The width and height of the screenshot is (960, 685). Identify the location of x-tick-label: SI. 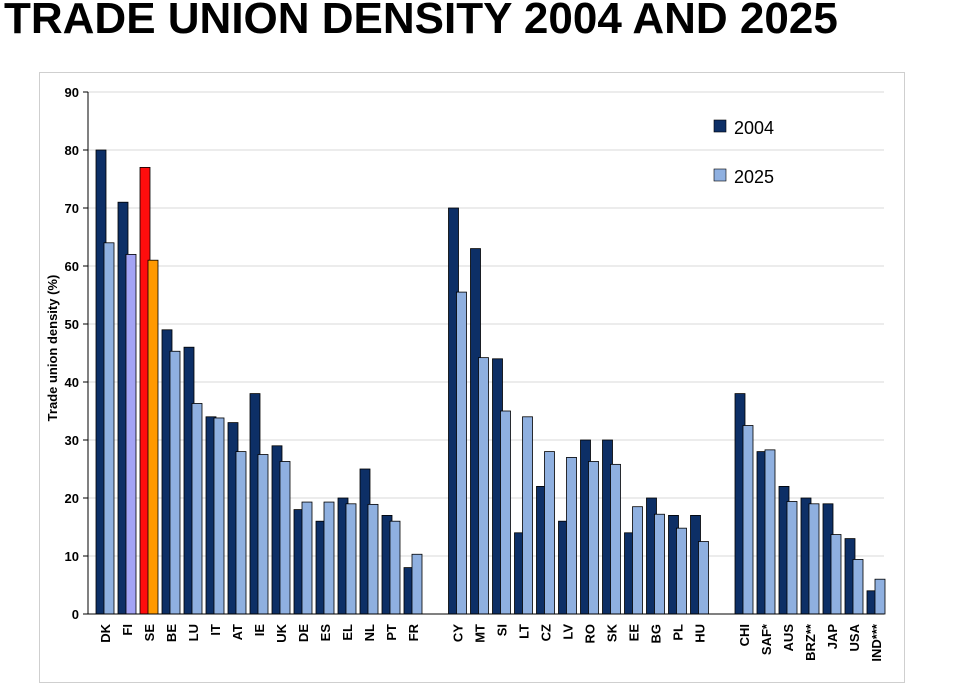
(502, 630).